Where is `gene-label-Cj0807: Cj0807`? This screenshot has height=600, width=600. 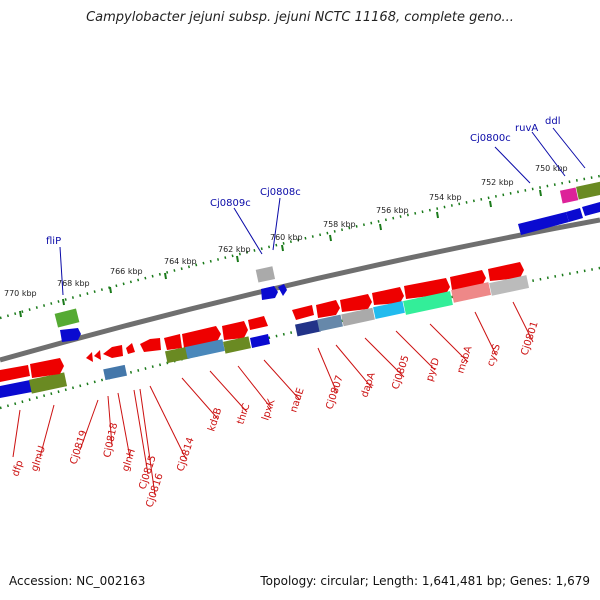
gene-label-Cj0807: Cj0807 is located at coordinates (334, 392).